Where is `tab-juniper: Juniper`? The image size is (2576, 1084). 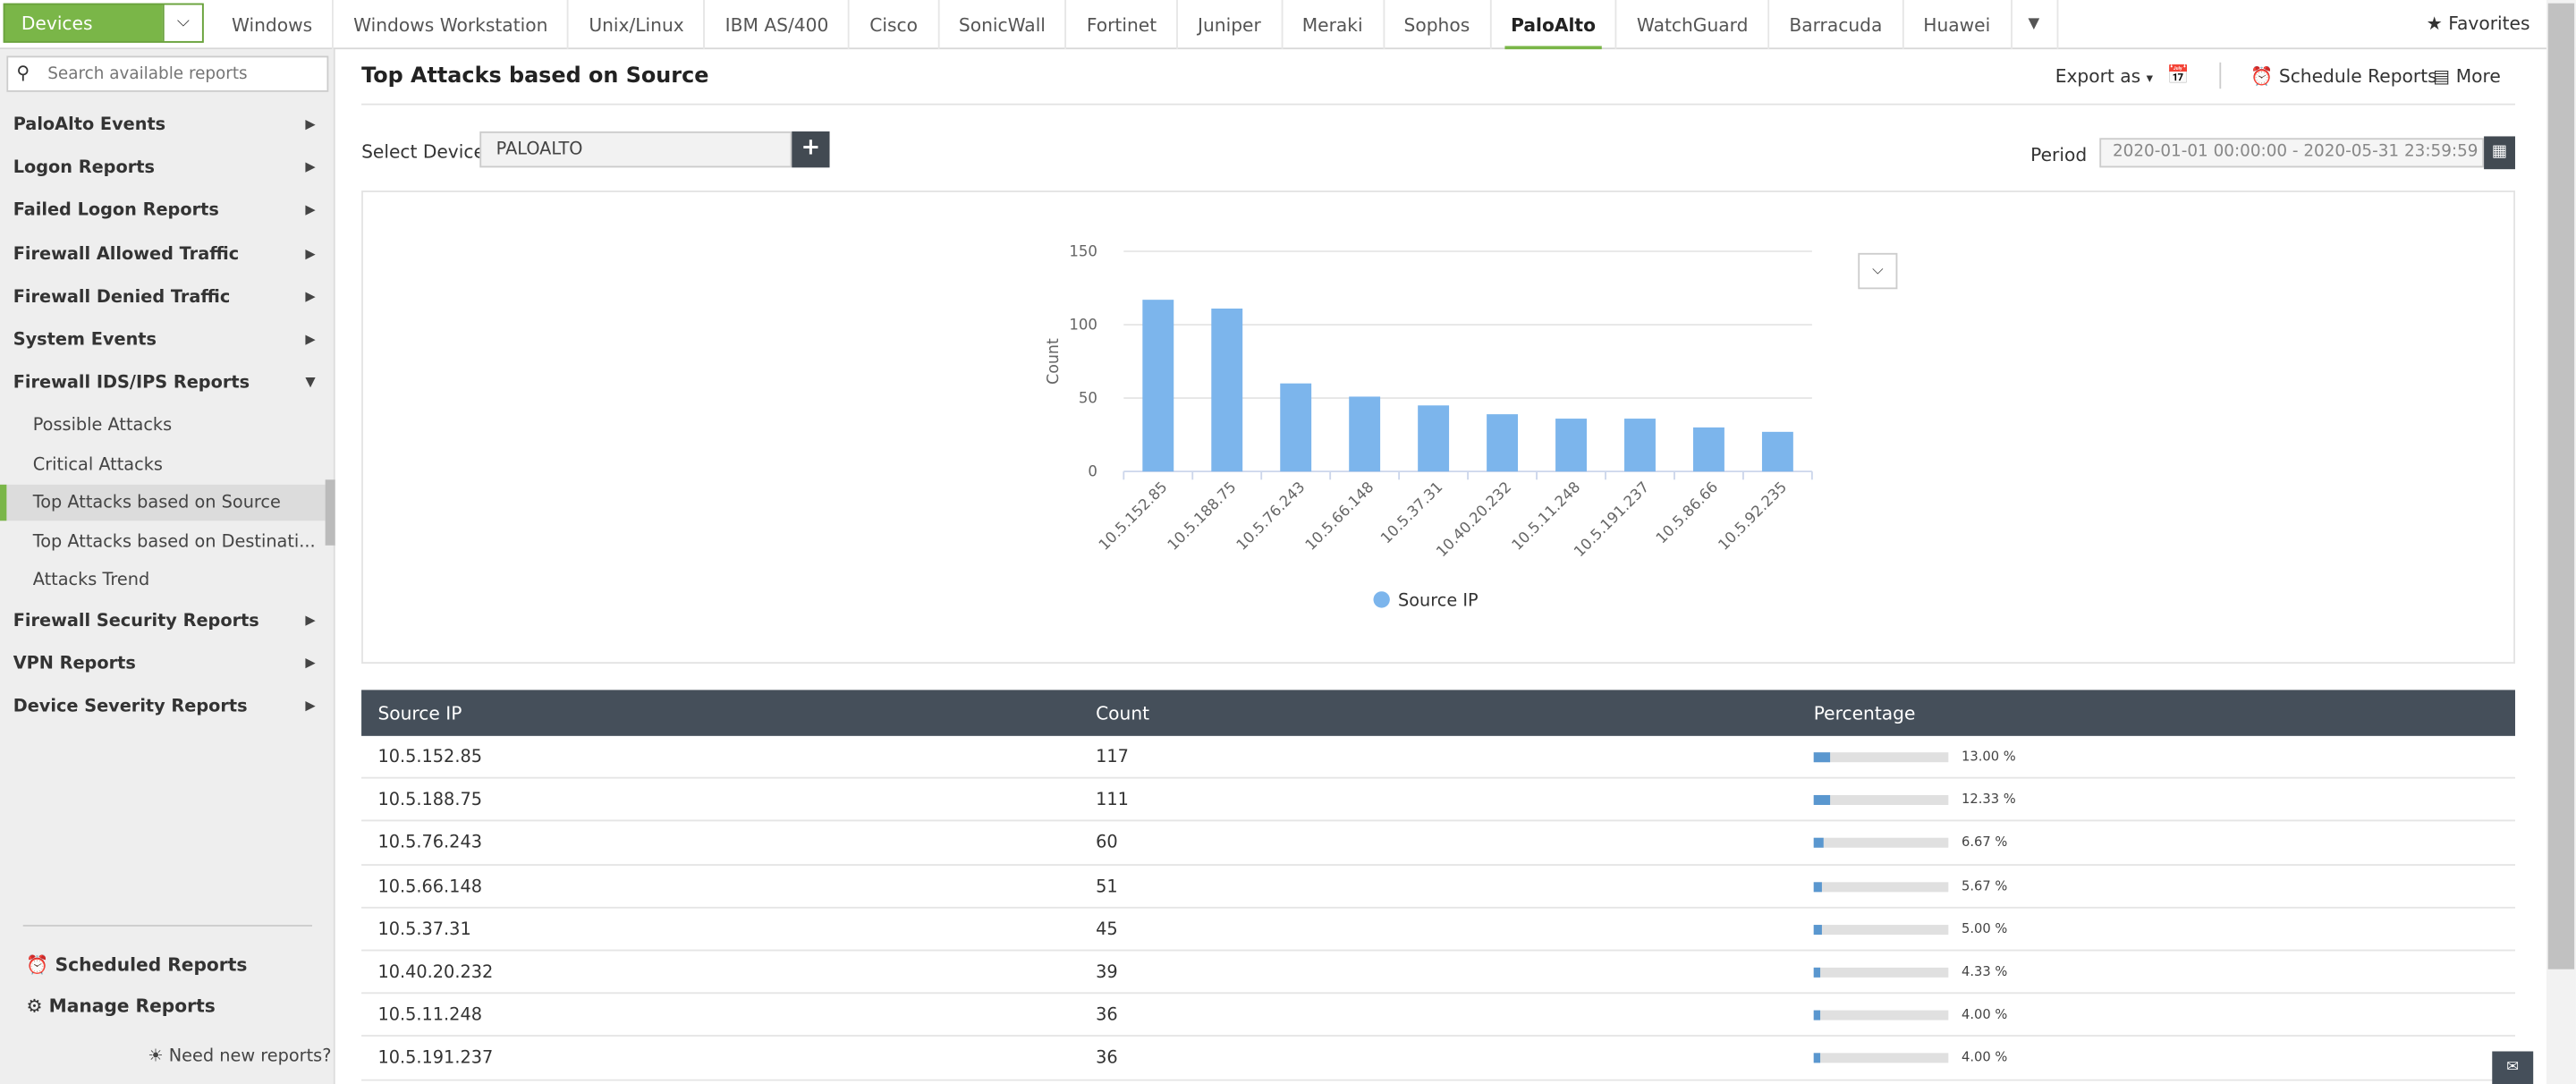 tab-juniper: Juniper is located at coordinates (1230, 25).